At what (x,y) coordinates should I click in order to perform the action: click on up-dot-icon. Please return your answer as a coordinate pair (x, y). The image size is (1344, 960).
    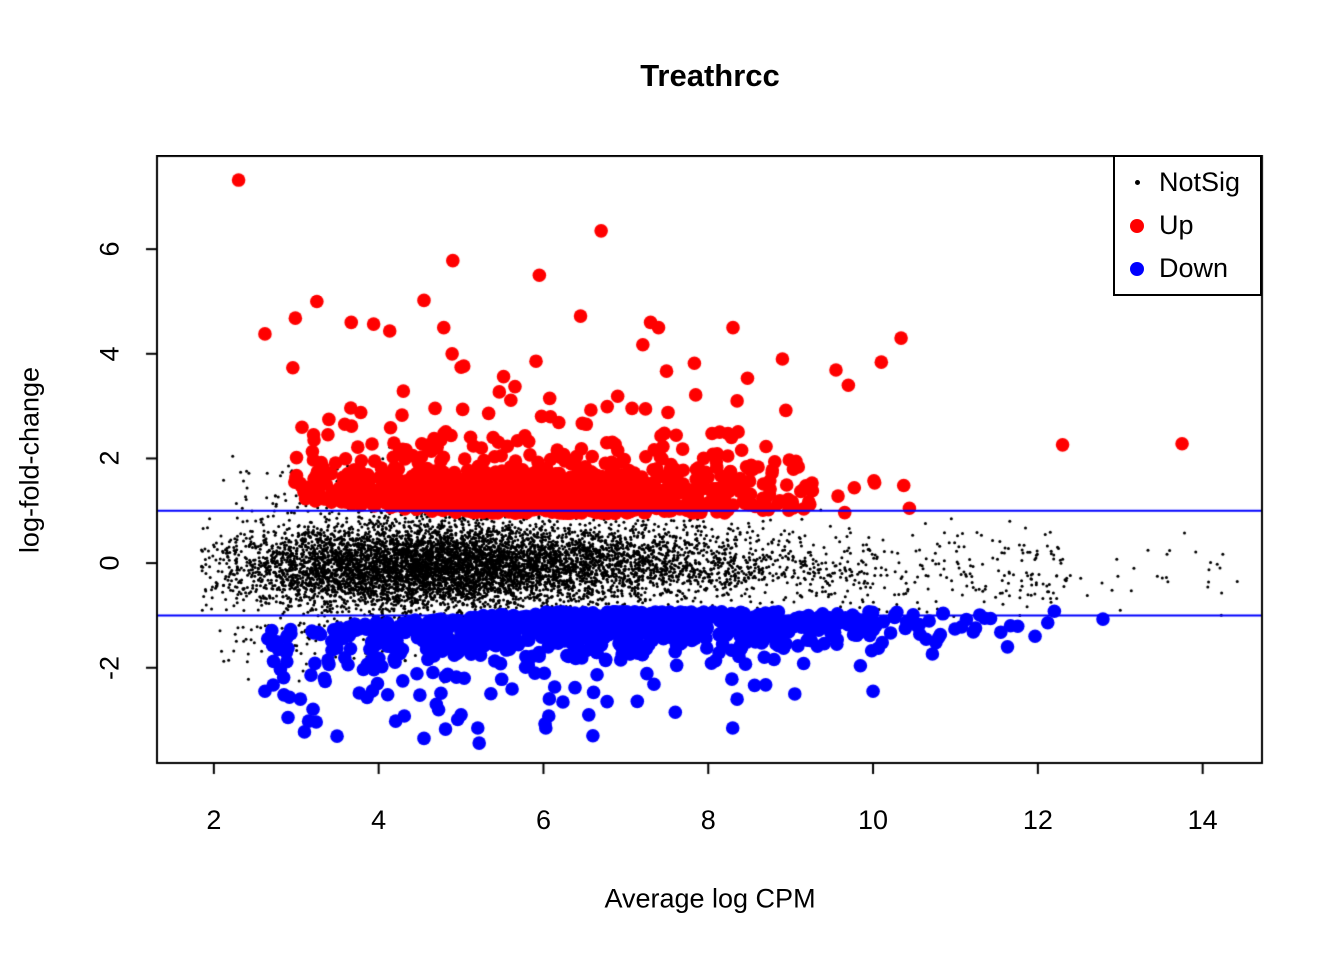
    Looking at the image, I should click on (1137, 225).